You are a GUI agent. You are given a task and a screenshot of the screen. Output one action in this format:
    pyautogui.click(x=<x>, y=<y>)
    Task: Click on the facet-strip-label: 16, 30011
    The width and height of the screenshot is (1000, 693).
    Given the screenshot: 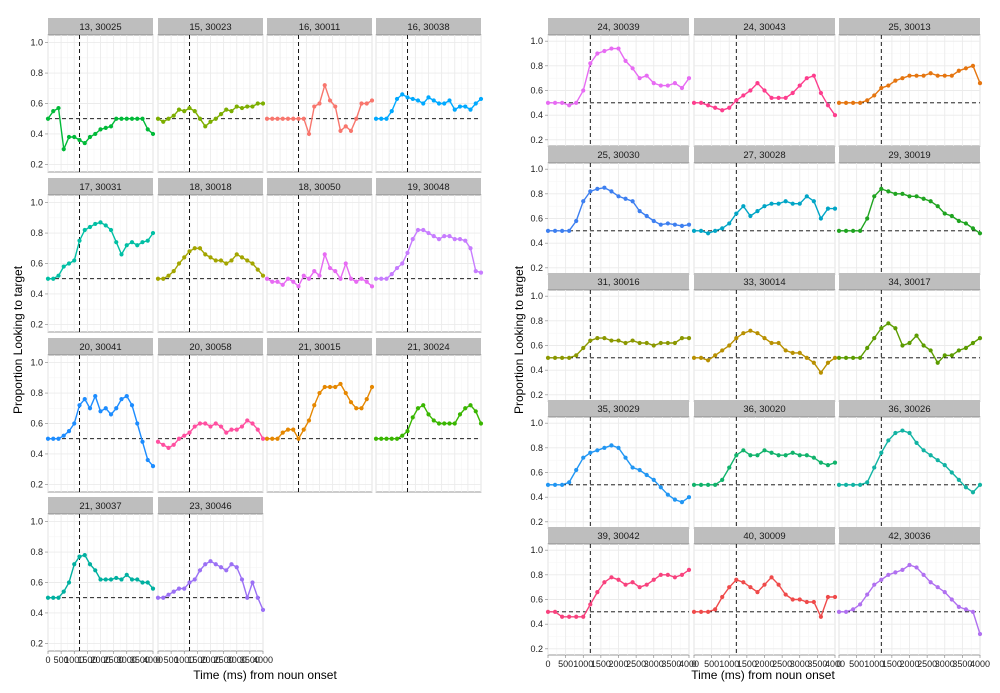 What is the action you would take?
    pyautogui.click(x=320, y=27)
    